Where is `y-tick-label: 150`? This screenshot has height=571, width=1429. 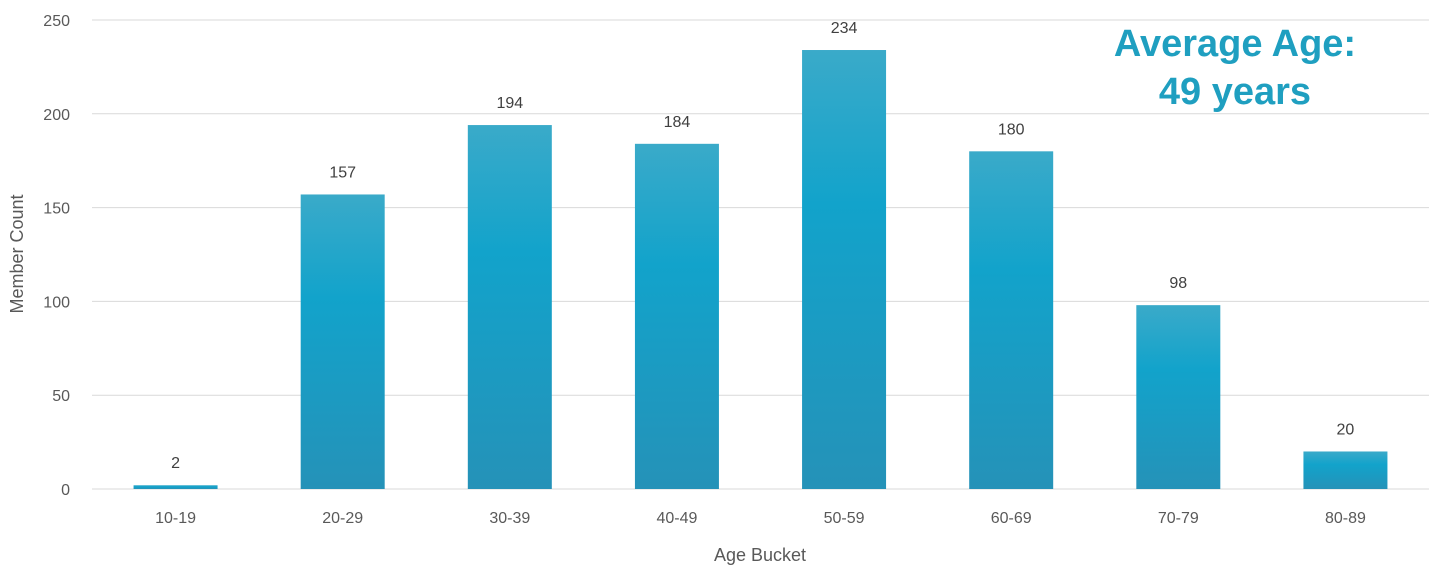 y-tick-label: 150 is located at coordinates (56, 209).